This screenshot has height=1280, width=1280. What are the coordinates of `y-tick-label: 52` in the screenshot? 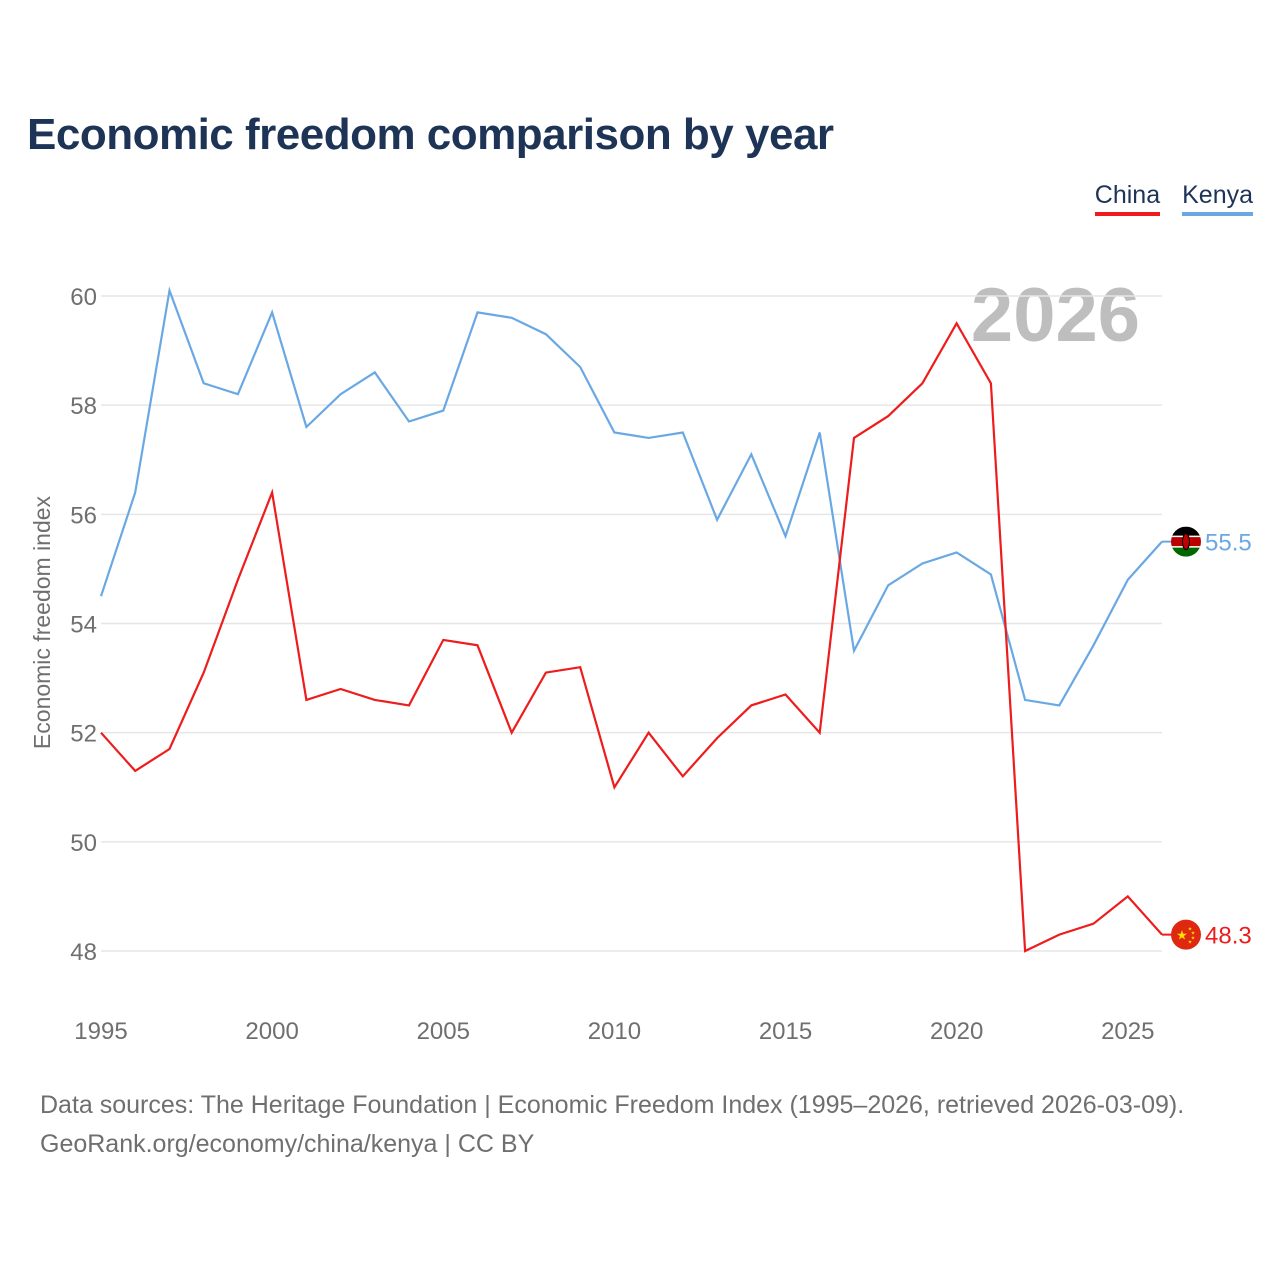 It's located at (83, 734).